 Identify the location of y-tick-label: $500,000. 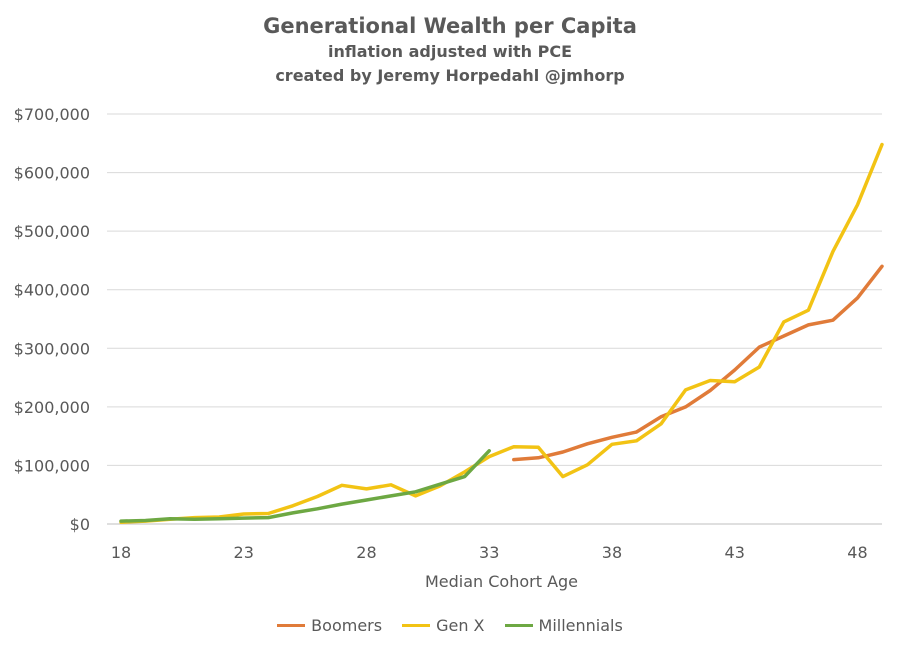
(52, 231).